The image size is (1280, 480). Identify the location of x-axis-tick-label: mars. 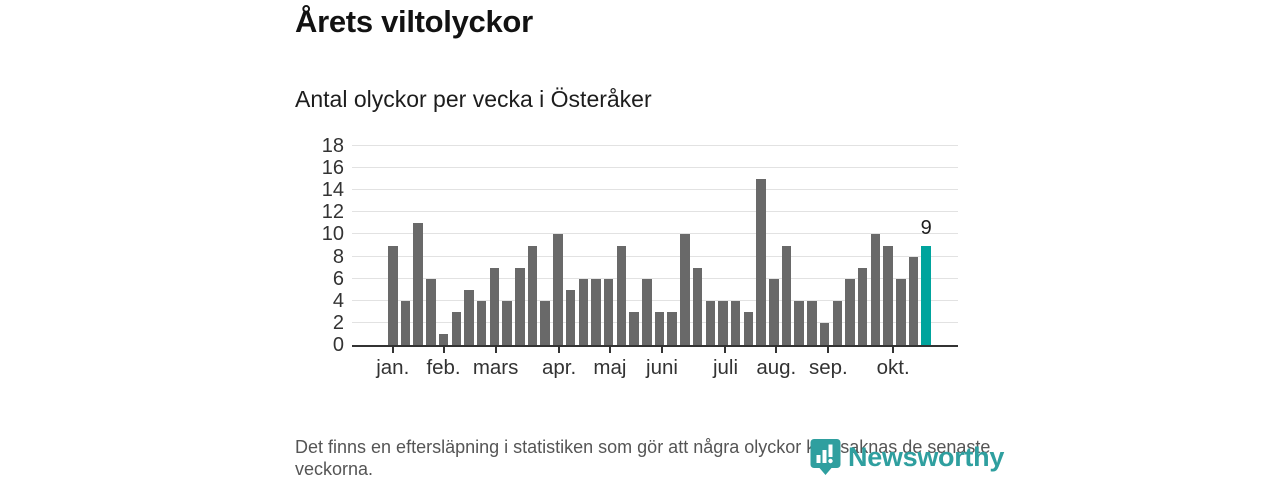
(495, 367).